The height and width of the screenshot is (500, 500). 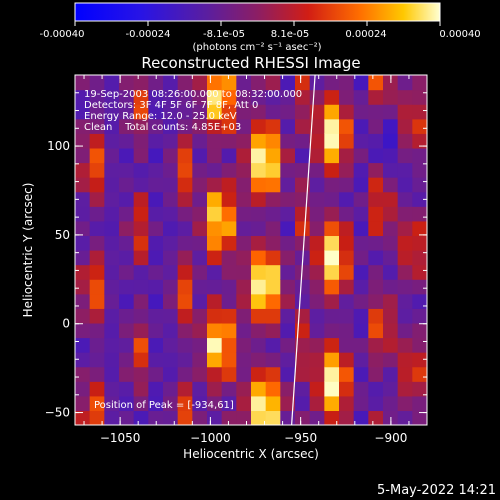 What do you see at coordinates (58, 146) in the screenshot?
I see `y-tick-label: 100` at bounding box center [58, 146].